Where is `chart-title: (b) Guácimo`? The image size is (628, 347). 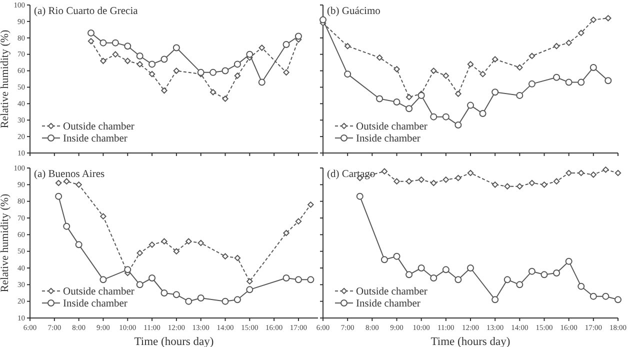 chart-title: (b) Guácimo is located at coordinates (353, 11).